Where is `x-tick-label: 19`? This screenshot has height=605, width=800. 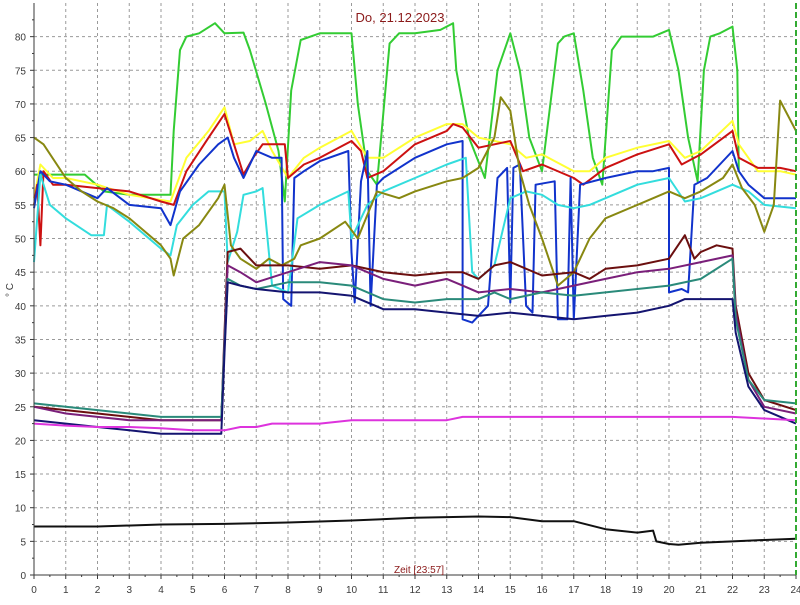
x-tick-label: 19 is located at coordinates (638, 590).